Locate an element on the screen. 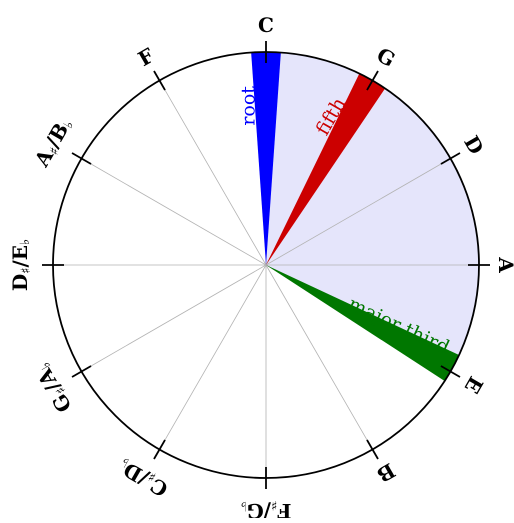  note-label-F: F is located at coordinates (146, 57).